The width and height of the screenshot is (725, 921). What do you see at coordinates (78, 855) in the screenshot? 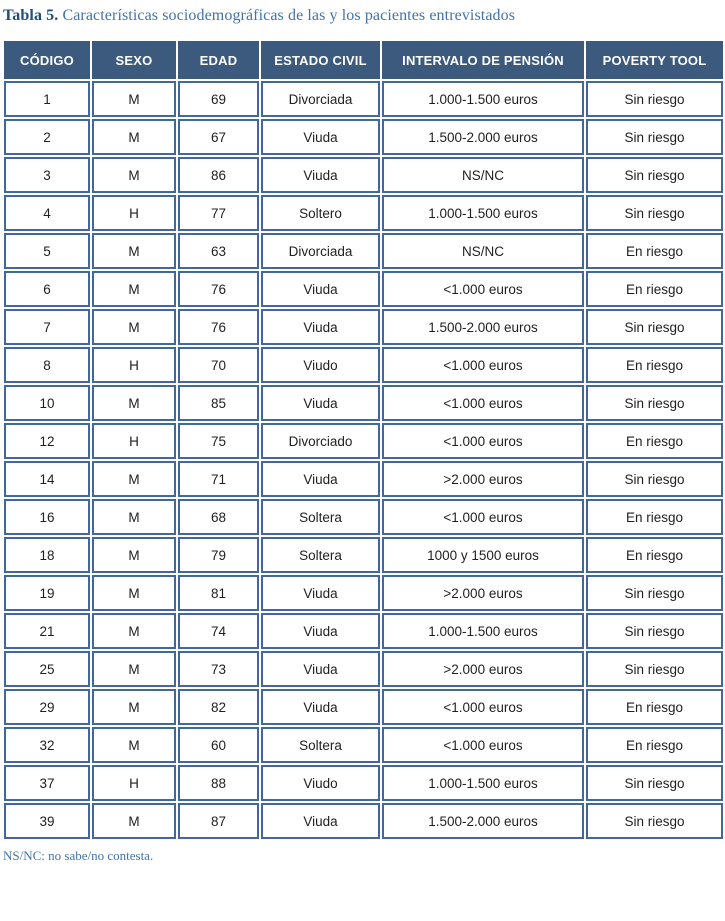
I see `table-footnote: NS/NC: no sabe/no contesta.` at bounding box center [78, 855].